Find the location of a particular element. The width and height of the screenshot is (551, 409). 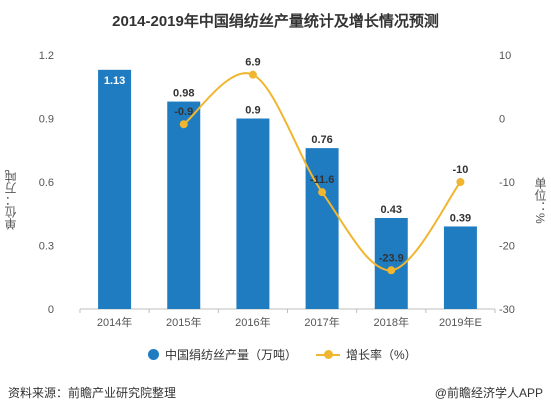

bar-value-label: 0.98 is located at coordinates (183, 94).